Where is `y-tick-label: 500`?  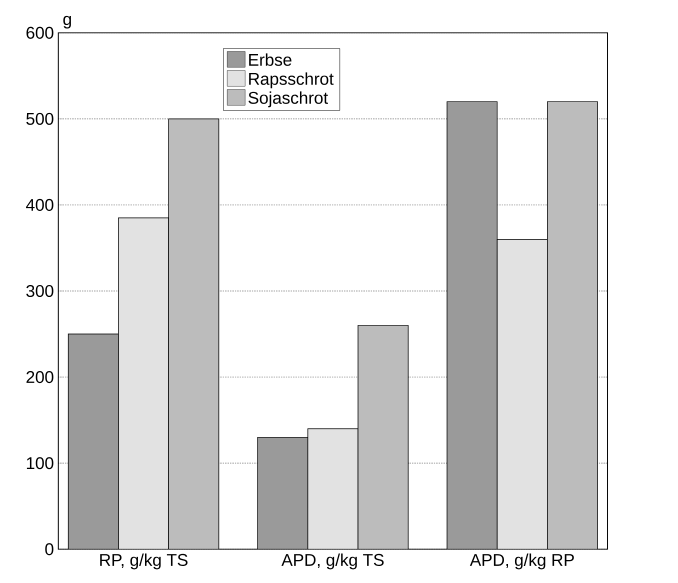 y-tick-label: 500 is located at coordinates (40, 118).